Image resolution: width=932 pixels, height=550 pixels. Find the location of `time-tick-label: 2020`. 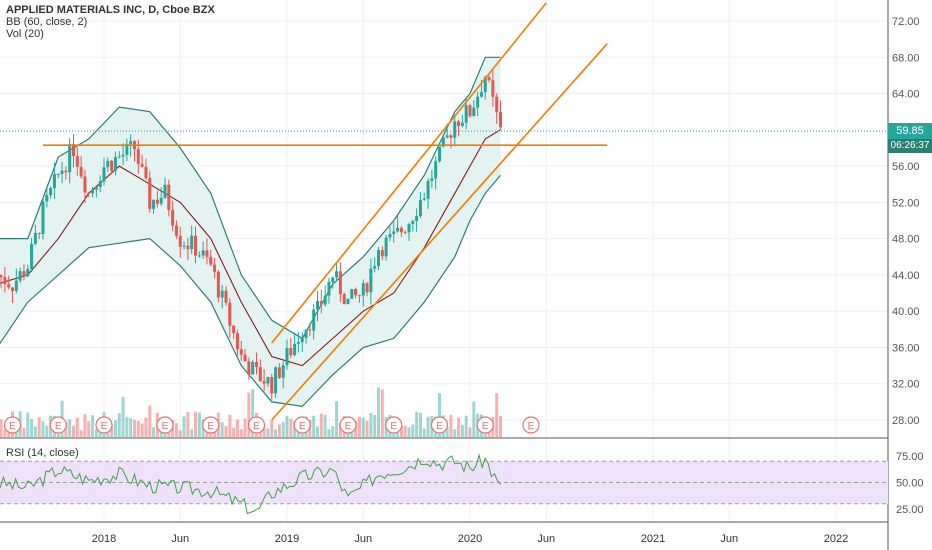

time-tick-label: 2020 is located at coordinates (470, 539).